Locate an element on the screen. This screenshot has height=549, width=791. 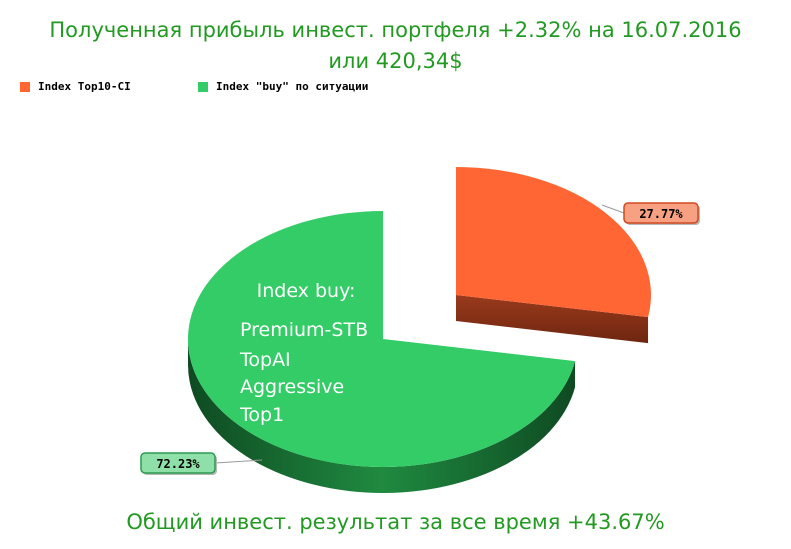
legend-item-top10: Index Top10-CI is located at coordinates (75, 86).